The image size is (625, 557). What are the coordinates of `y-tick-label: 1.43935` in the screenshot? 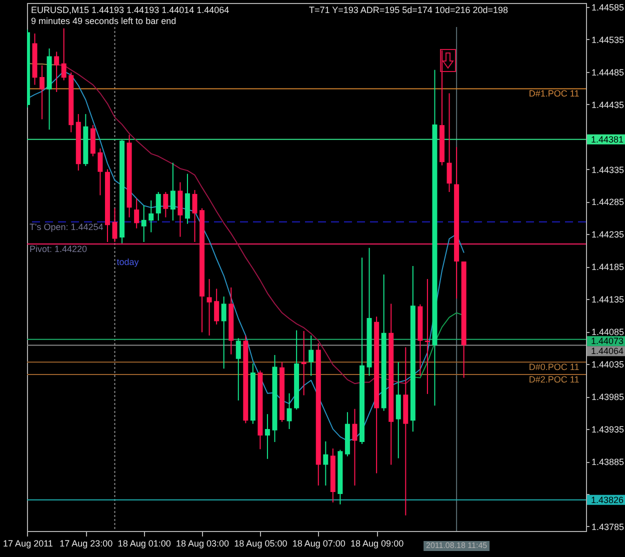 It's located at (608, 429).